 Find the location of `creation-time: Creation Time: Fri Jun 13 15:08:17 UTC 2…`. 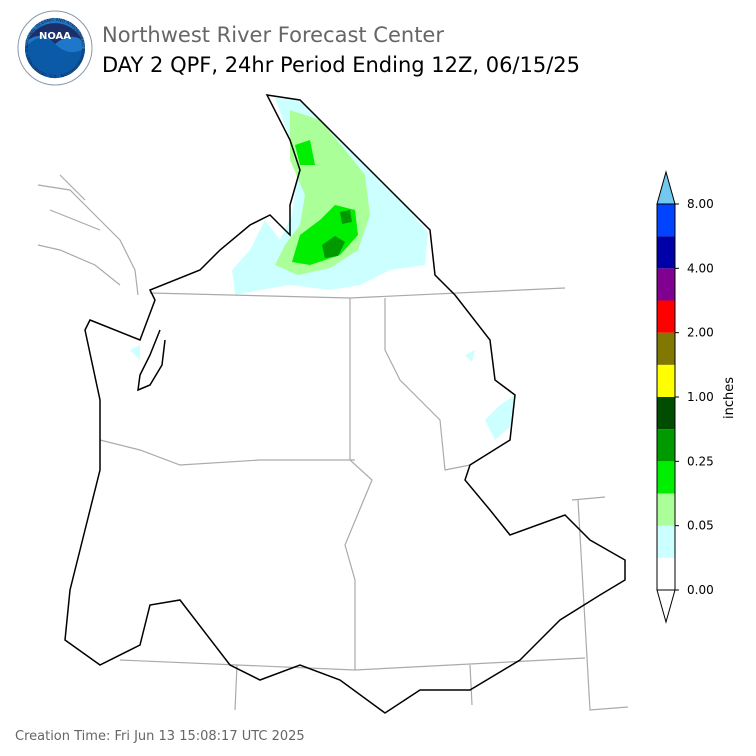

creation-time: Creation Time: Fri Jun 13 15:08:17 UTC 2… is located at coordinates (160, 736).